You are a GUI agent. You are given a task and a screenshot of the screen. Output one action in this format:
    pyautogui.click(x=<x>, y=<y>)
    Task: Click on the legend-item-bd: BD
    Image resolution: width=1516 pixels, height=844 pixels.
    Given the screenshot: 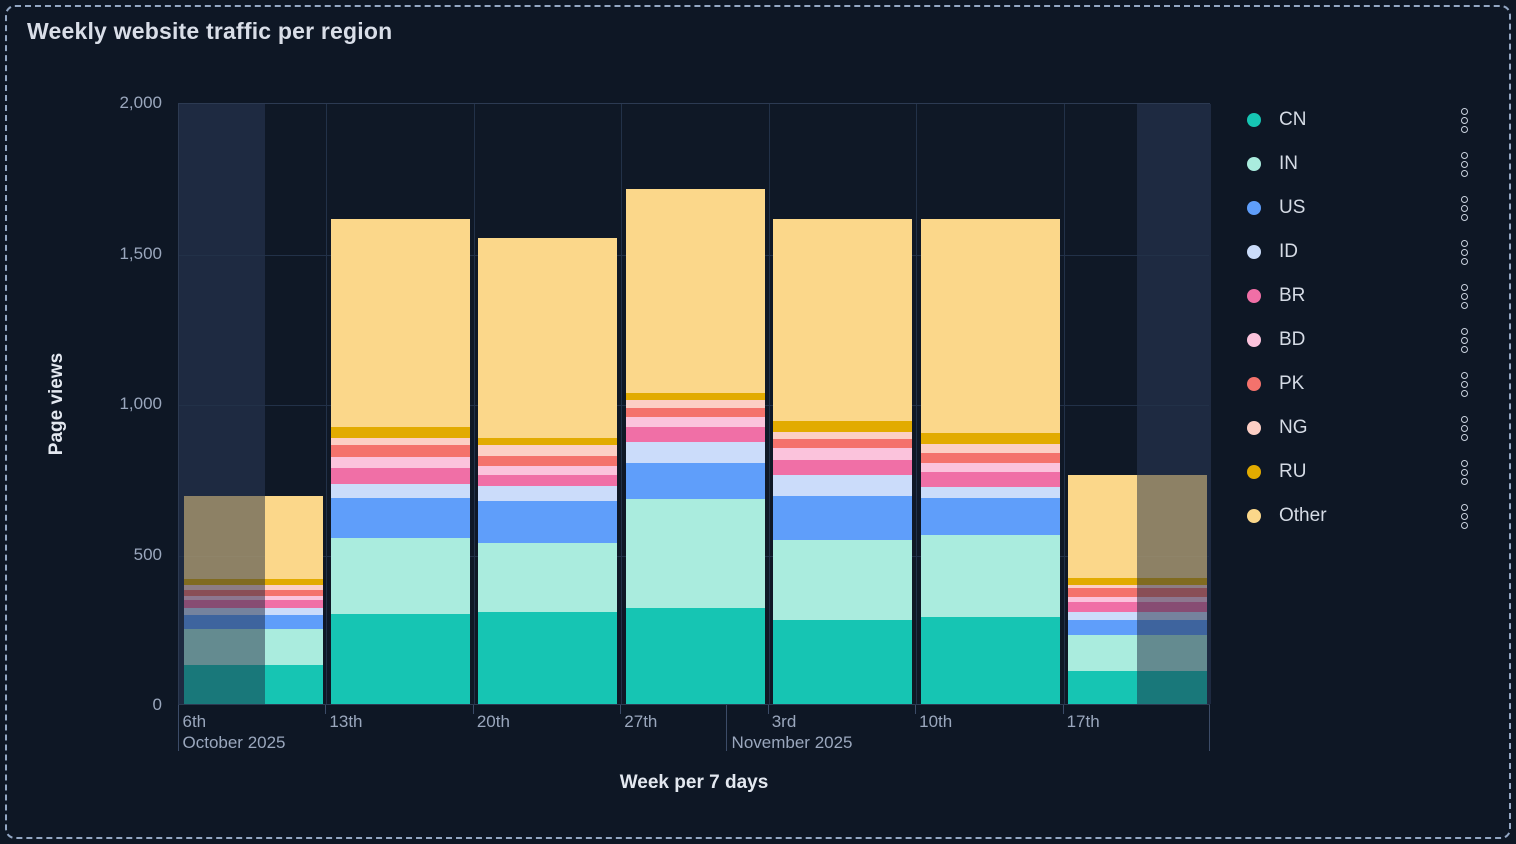 What is the action you would take?
    pyautogui.click(x=1358, y=340)
    